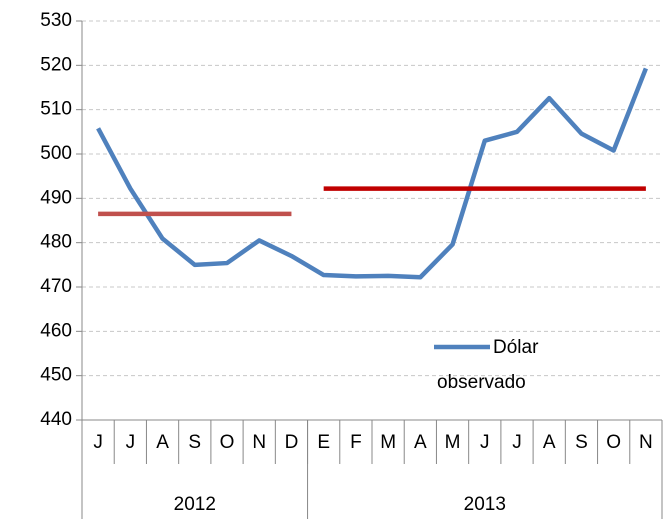  Describe the element at coordinates (56, 20) in the screenshot. I see `y-tick-label: 530` at that location.